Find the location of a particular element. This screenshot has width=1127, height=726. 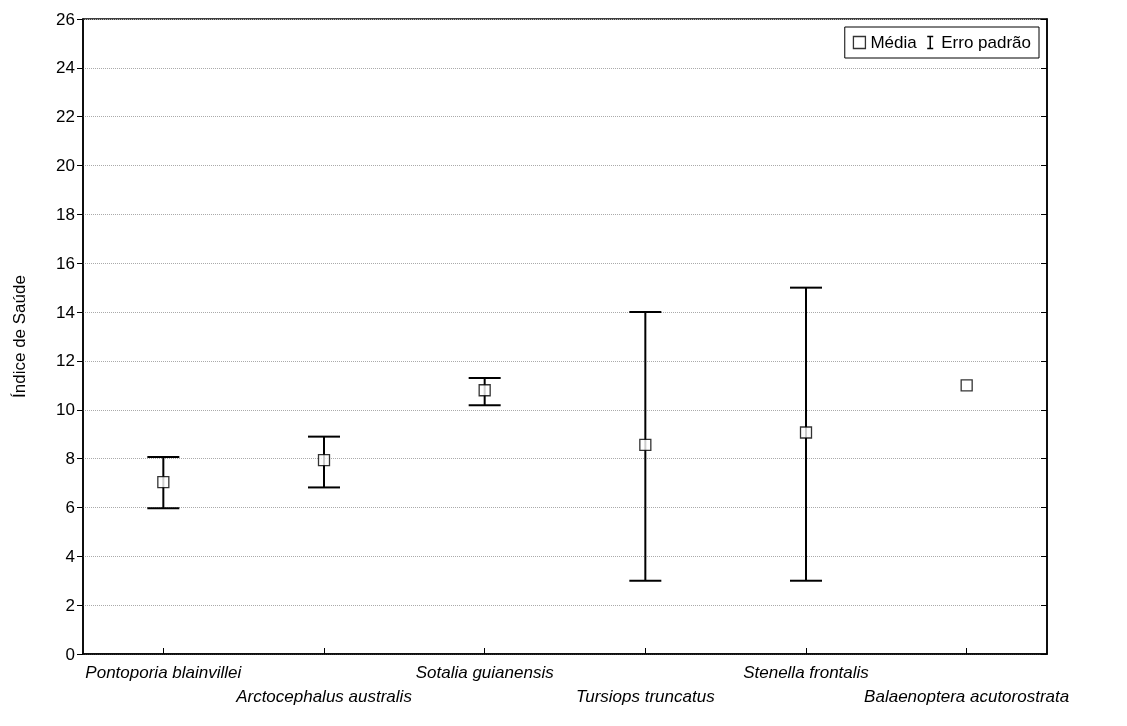

x-tick-label: Balaenoptera acutorostrata is located at coordinates (967, 696).